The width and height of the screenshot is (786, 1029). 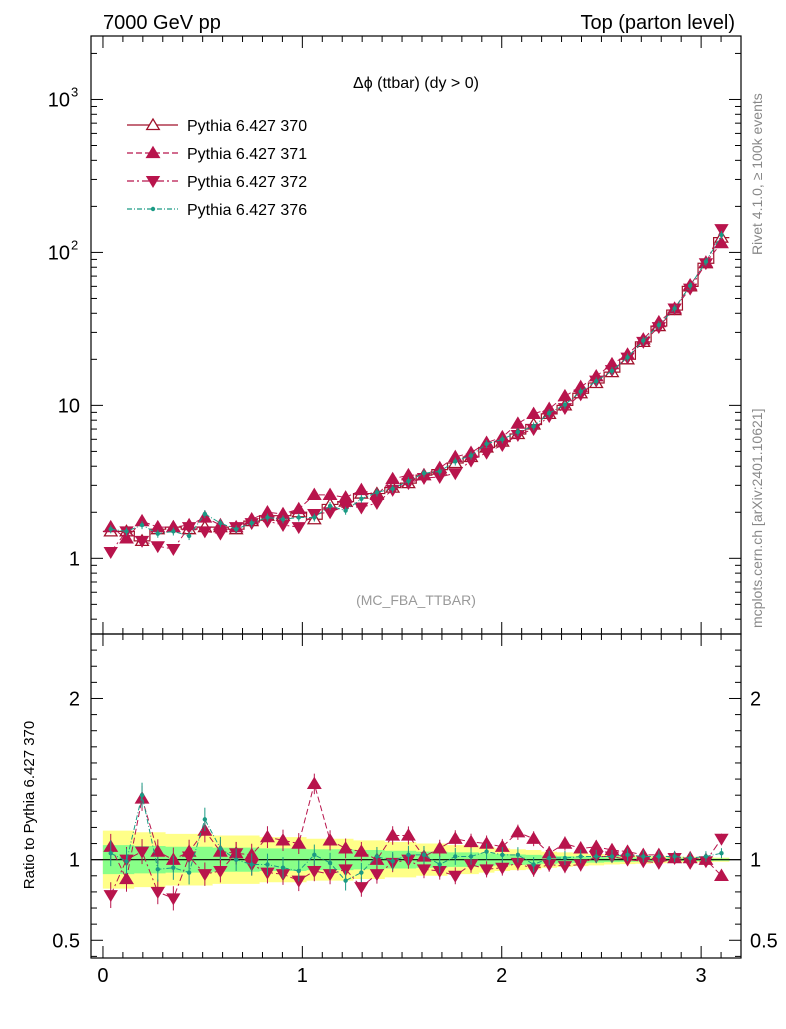 I want to click on x-tick-label: 3, so click(x=701, y=976).